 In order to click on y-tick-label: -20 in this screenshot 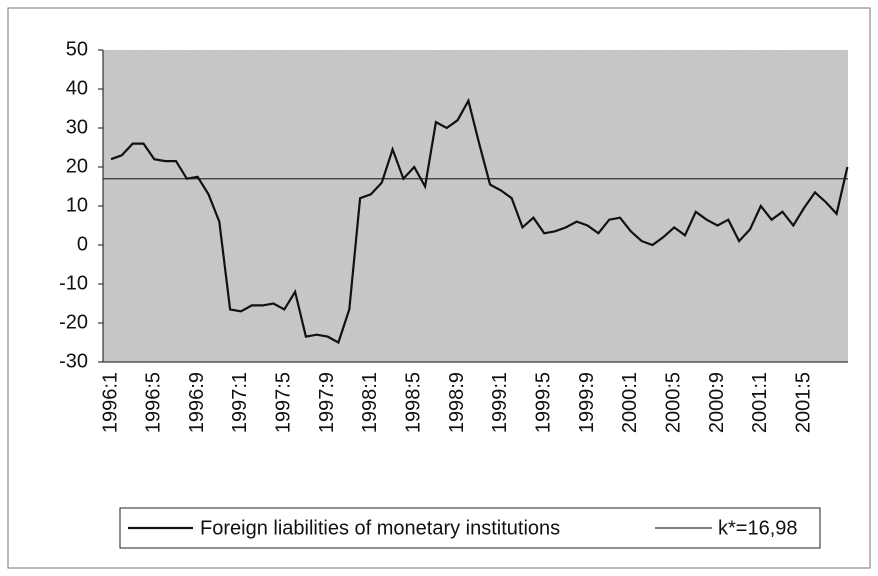, I will do `click(73, 322)`.